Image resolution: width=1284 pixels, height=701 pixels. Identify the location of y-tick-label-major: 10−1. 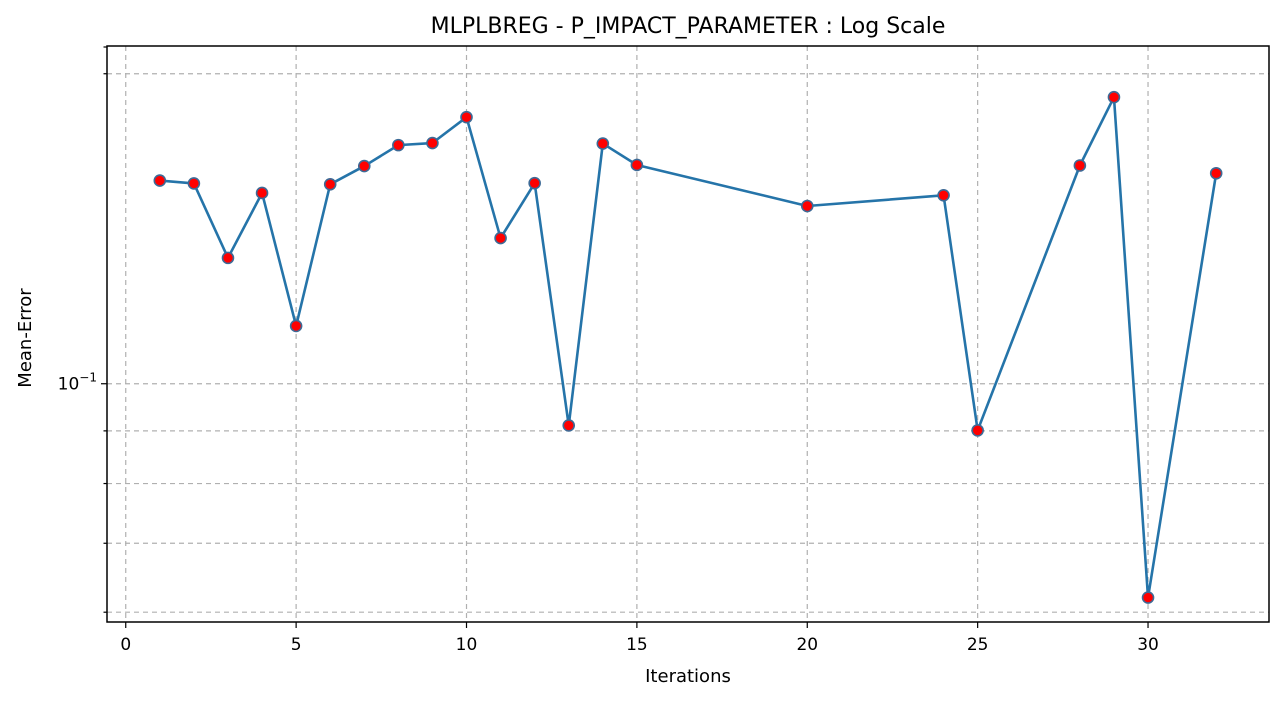
(77, 383).